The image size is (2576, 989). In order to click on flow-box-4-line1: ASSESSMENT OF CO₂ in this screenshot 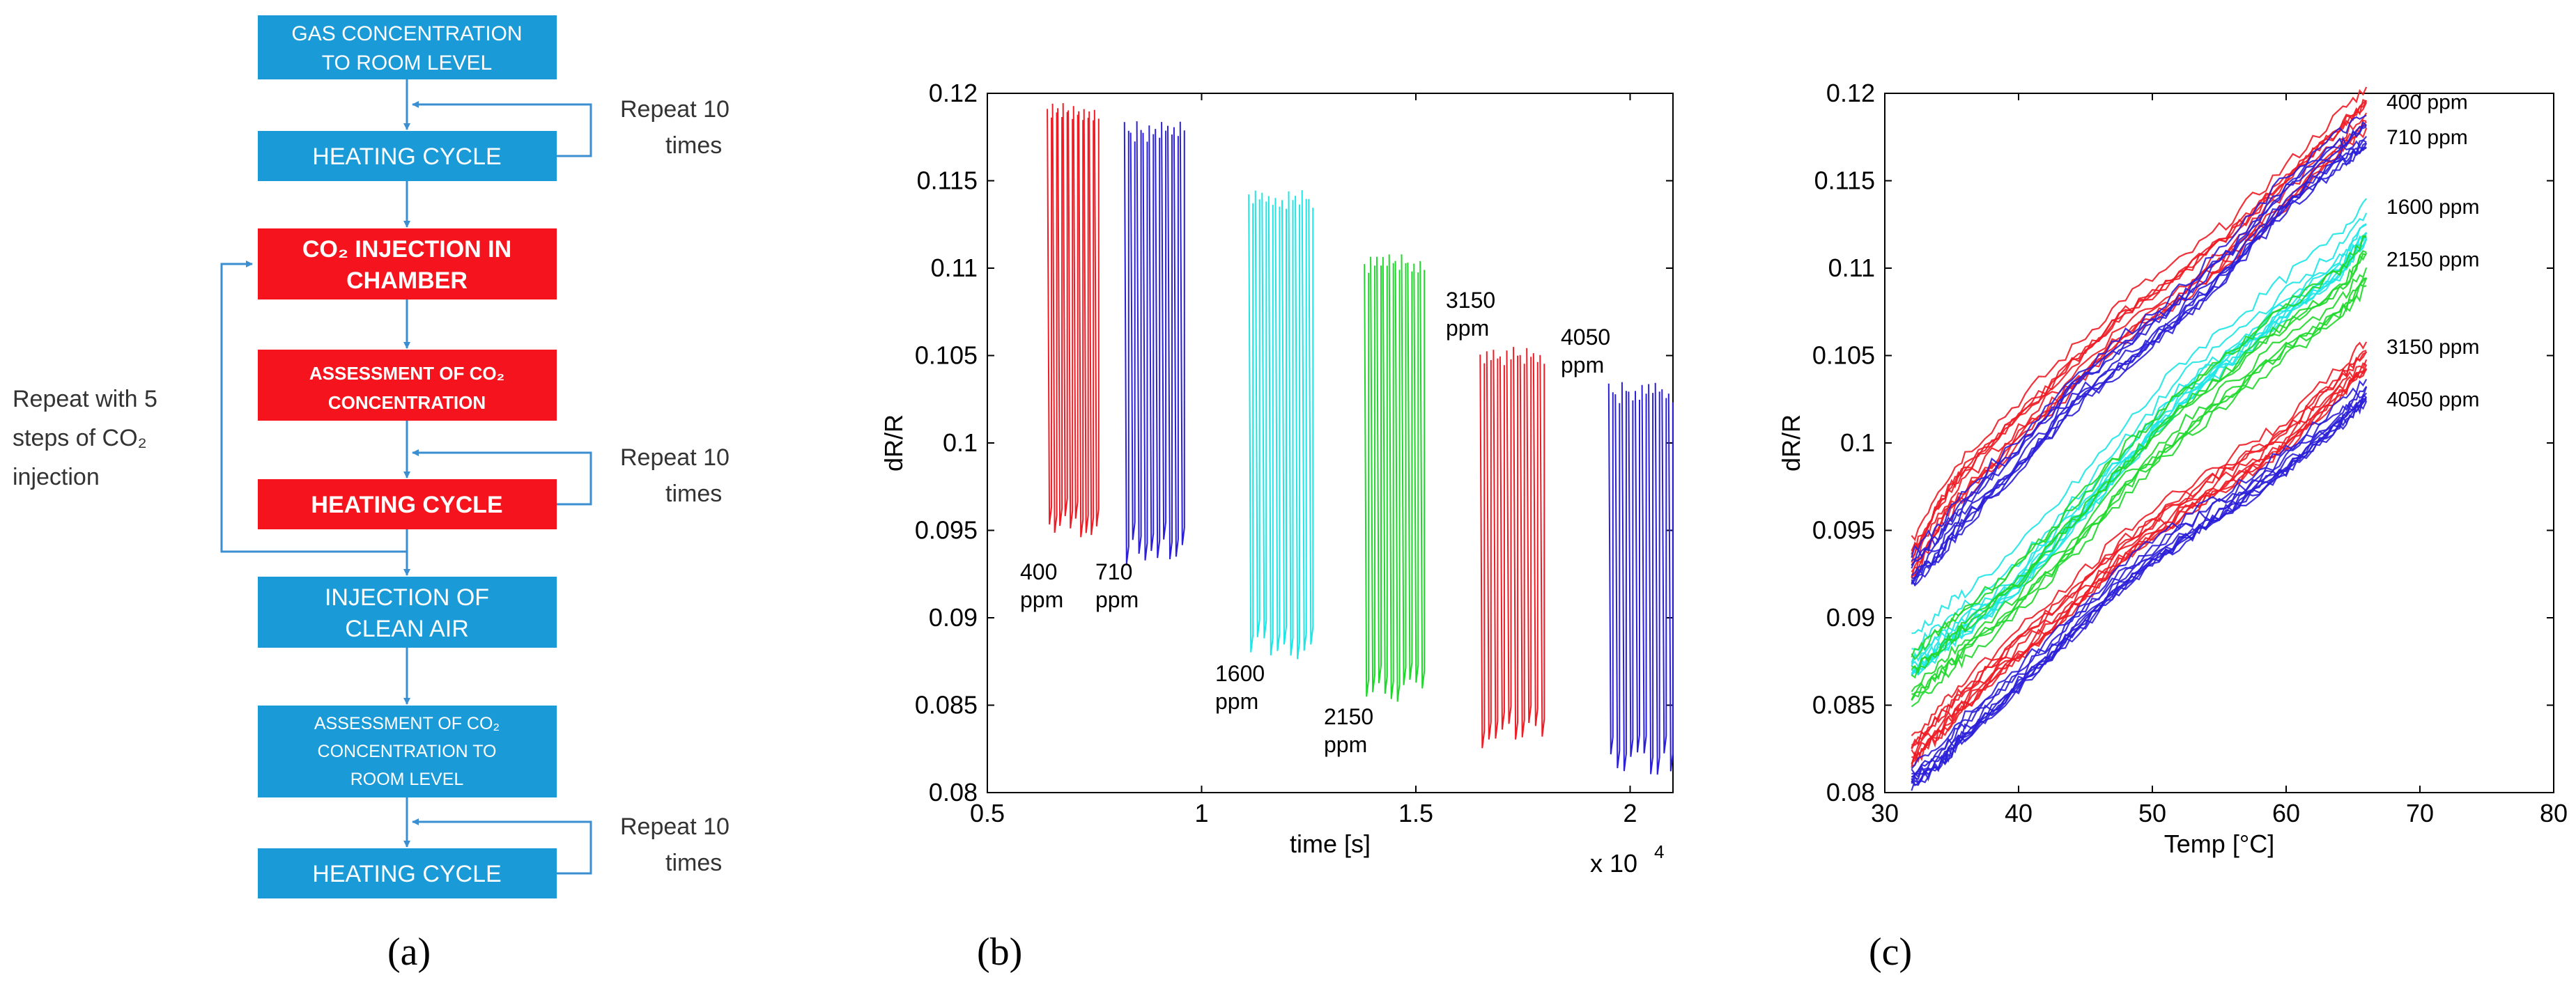, I will do `click(407, 373)`.